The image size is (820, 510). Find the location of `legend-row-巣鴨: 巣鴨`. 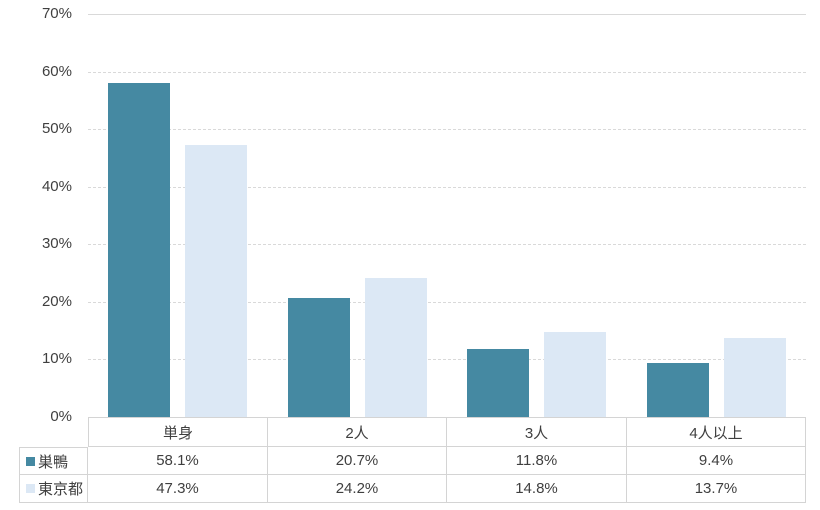

legend-row-巣鴨: 巣鴨 is located at coordinates (53, 461).